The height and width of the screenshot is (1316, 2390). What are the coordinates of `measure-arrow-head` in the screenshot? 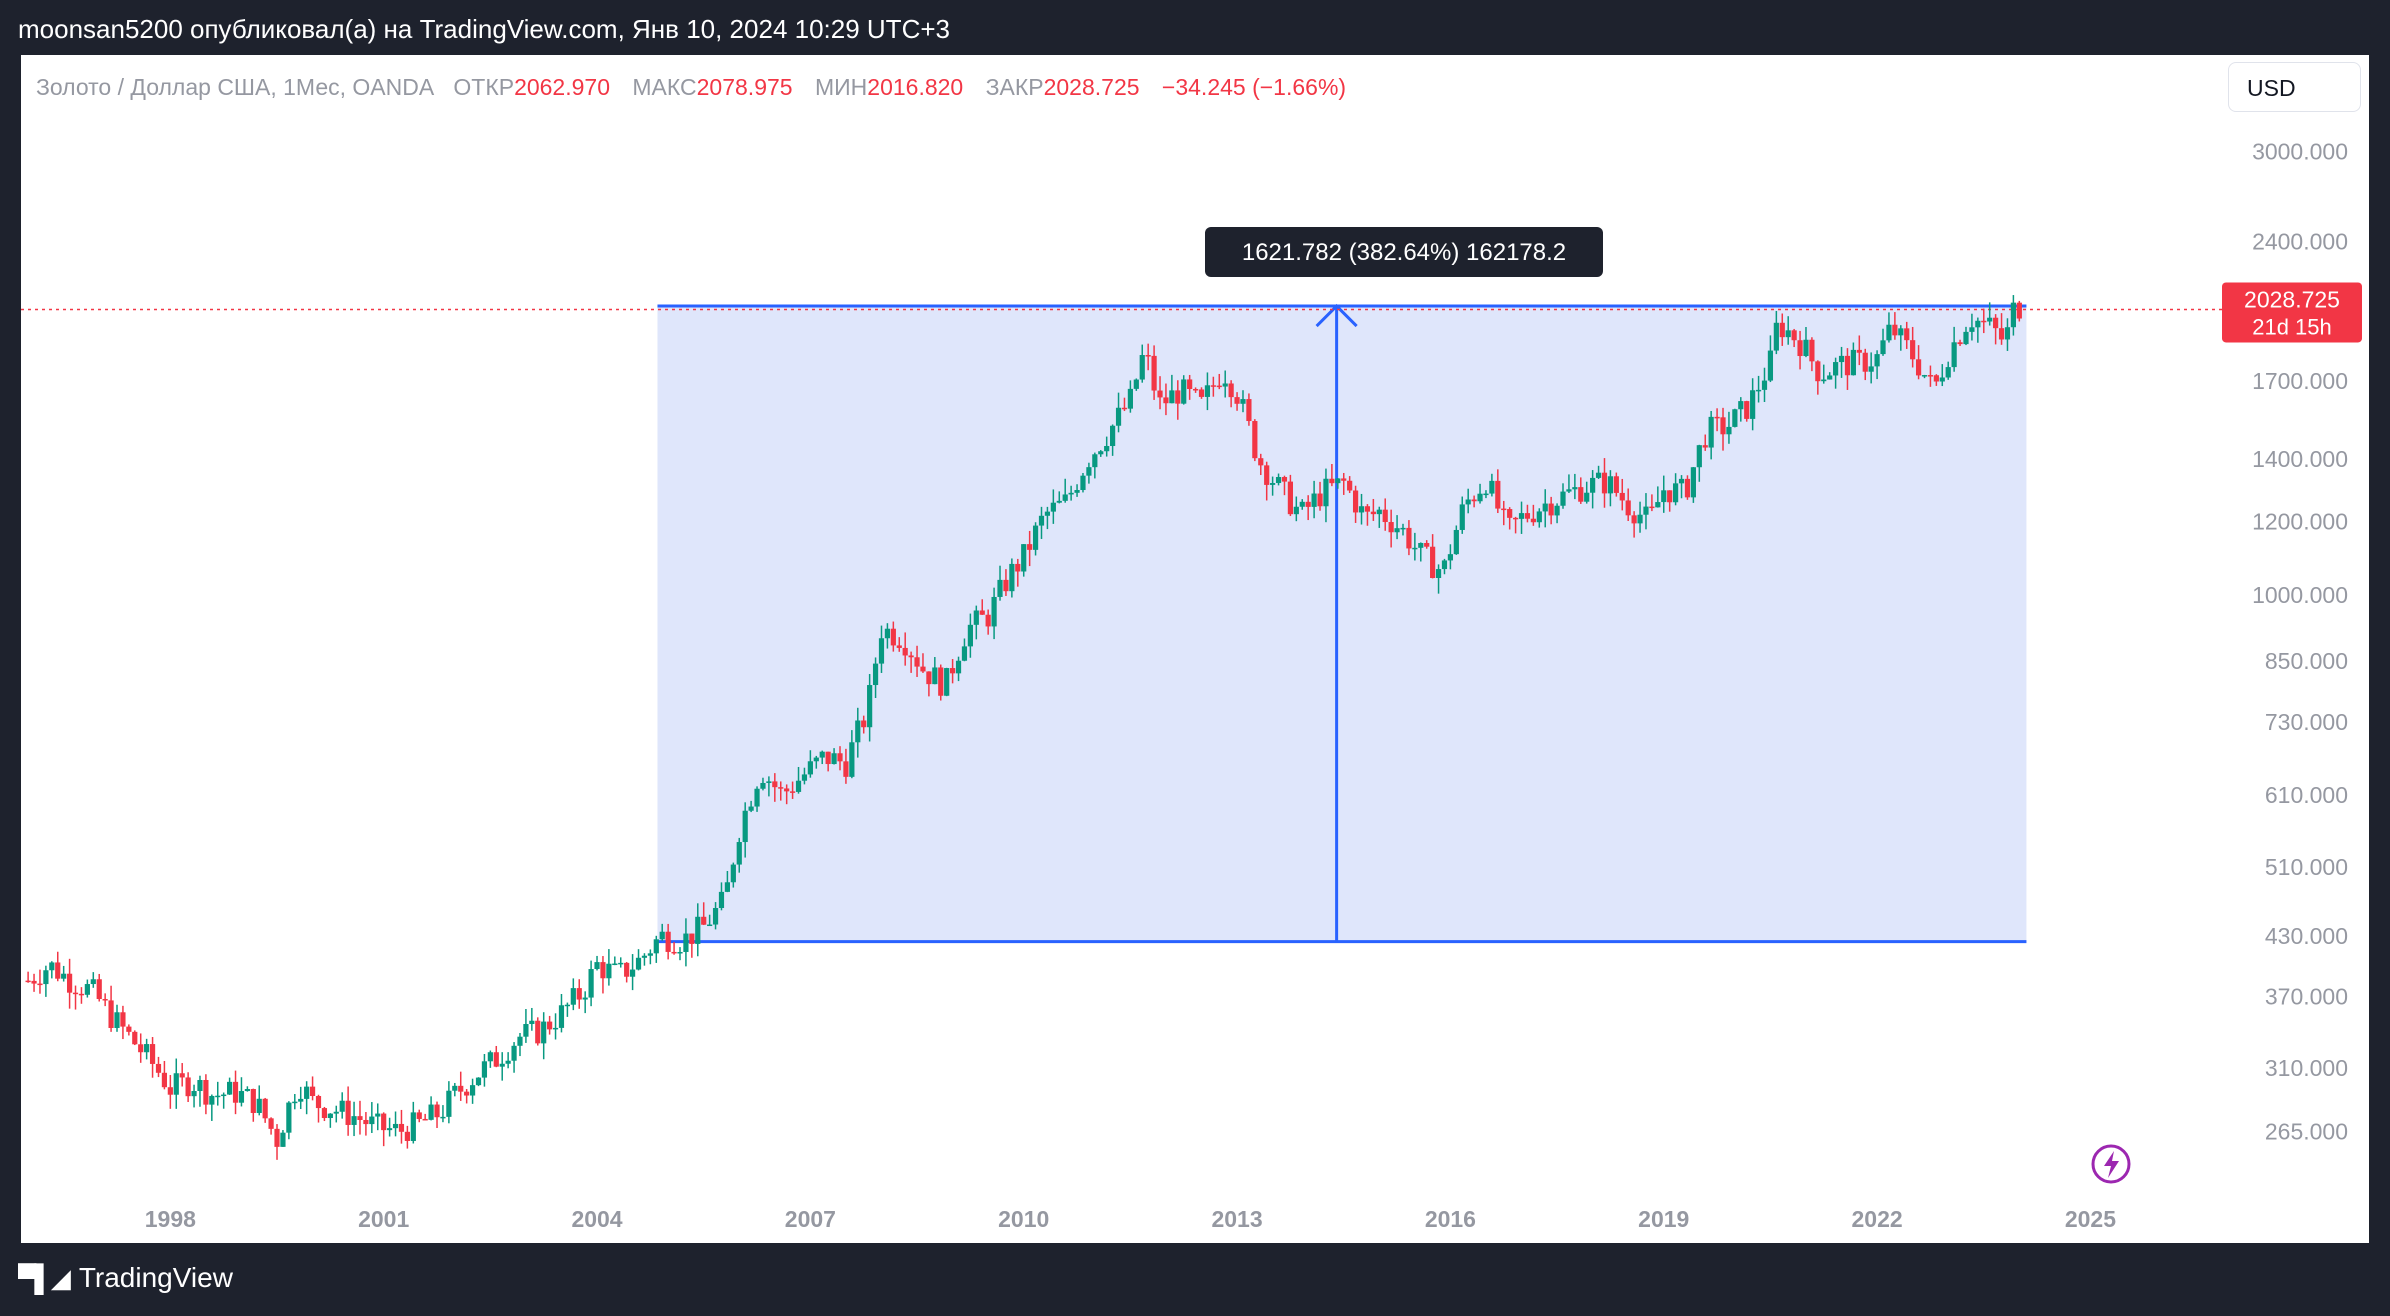 It's located at (1336, 315).